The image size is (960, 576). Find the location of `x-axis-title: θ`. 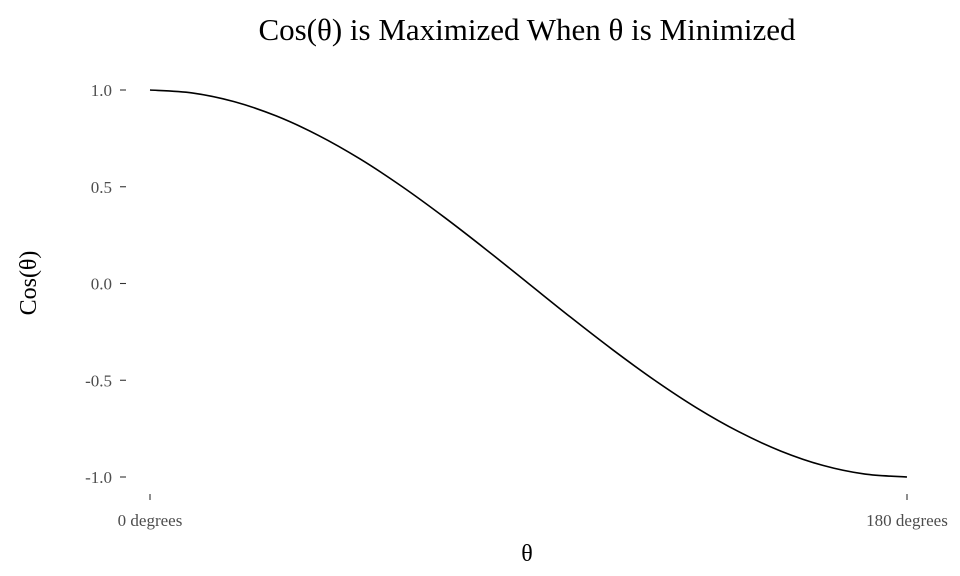

x-axis-title: θ is located at coordinates (527, 554).